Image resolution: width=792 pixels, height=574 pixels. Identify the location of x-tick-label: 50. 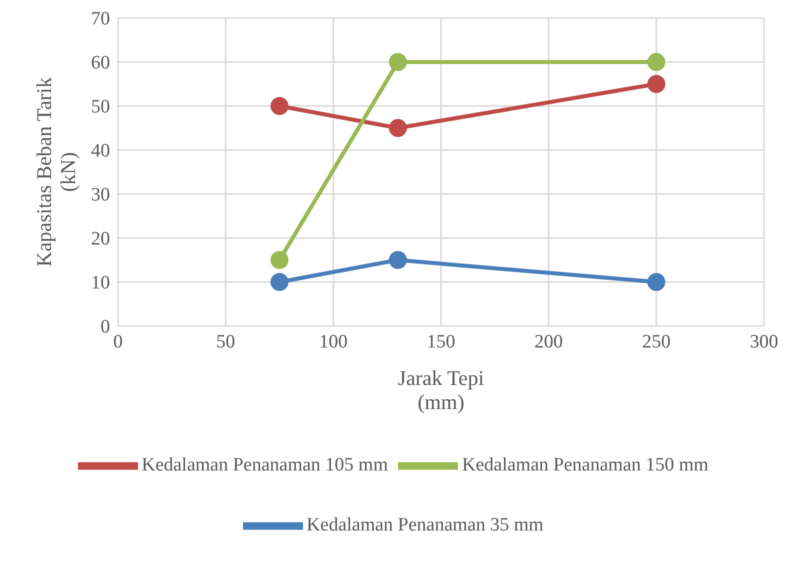
(226, 341).